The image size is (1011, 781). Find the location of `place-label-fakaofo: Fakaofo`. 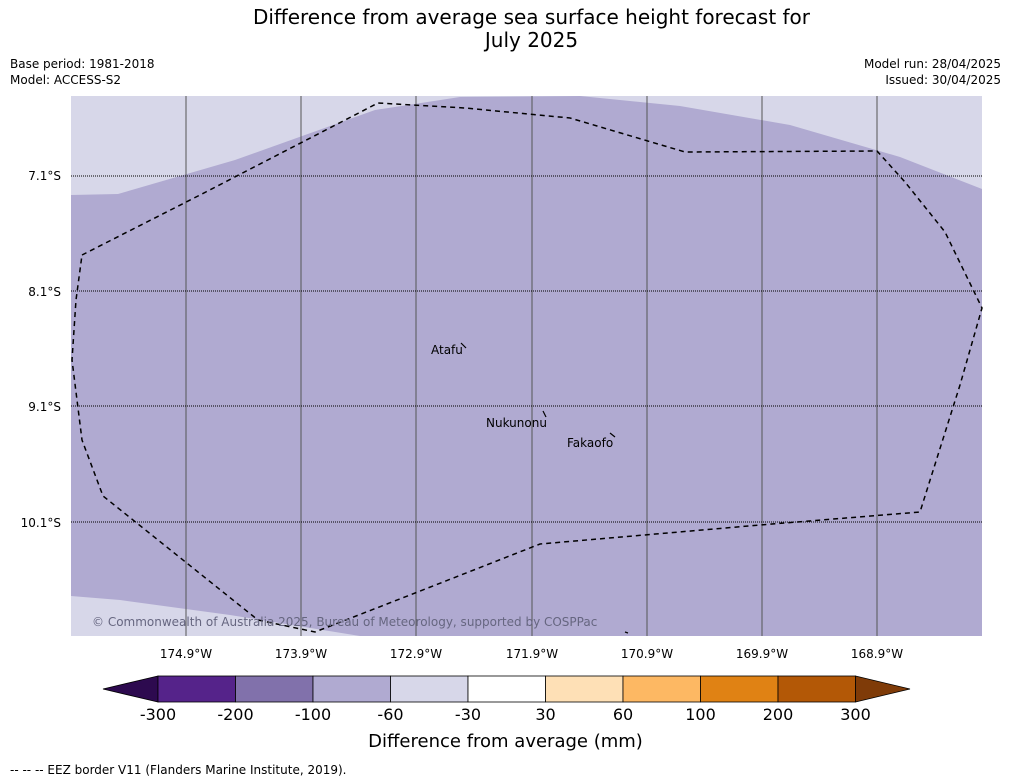

place-label-fakaofo: Fakaofo is located at coordinates (590, 443).